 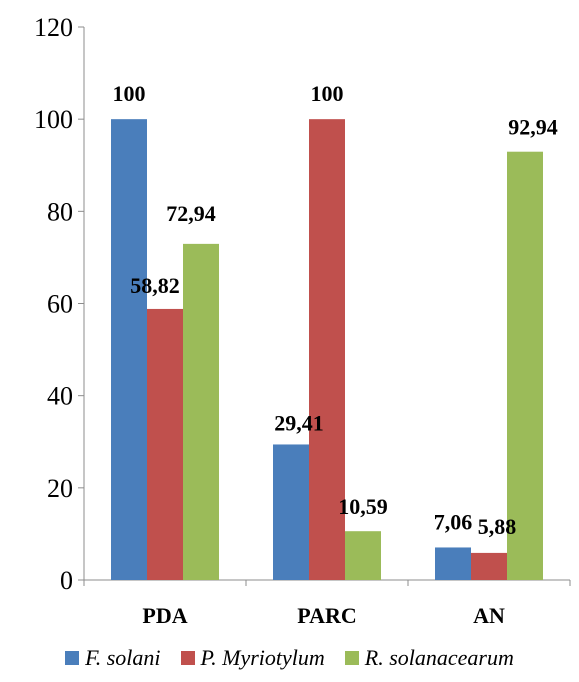 What do you see at coordinates (326, 615) in the screenshot?
I see `x-tick-label: PARC` at bounding box center [326, 615].